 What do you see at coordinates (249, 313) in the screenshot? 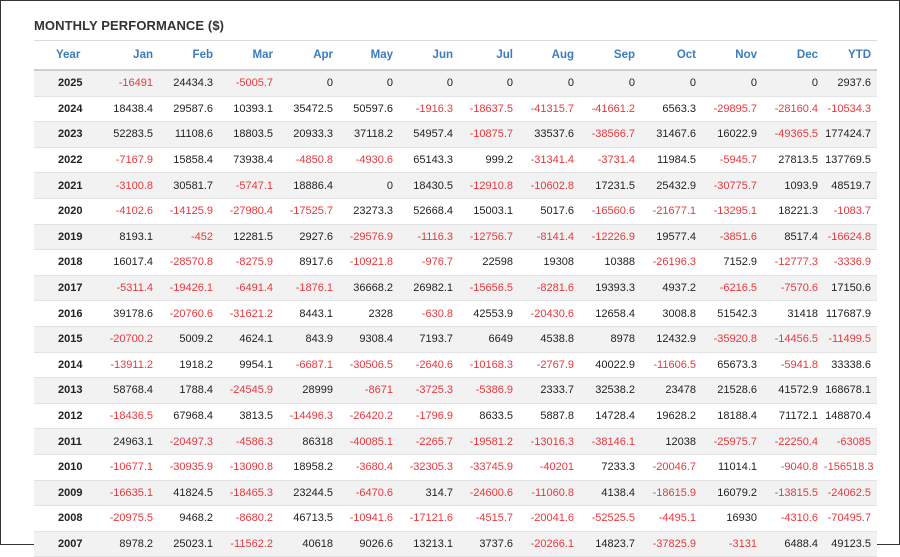
I see `value-cell-mar: -31621.2` at bounding box center [249, 313].